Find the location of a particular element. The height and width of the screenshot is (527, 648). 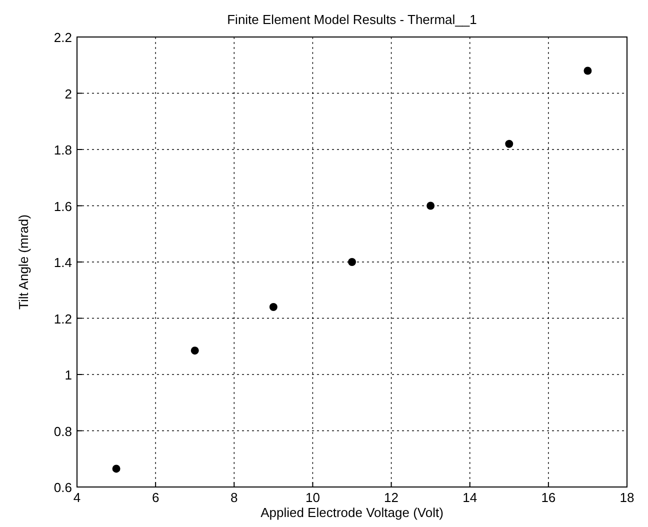

x-tick-label: 16 is located at coordinates (548, 497).